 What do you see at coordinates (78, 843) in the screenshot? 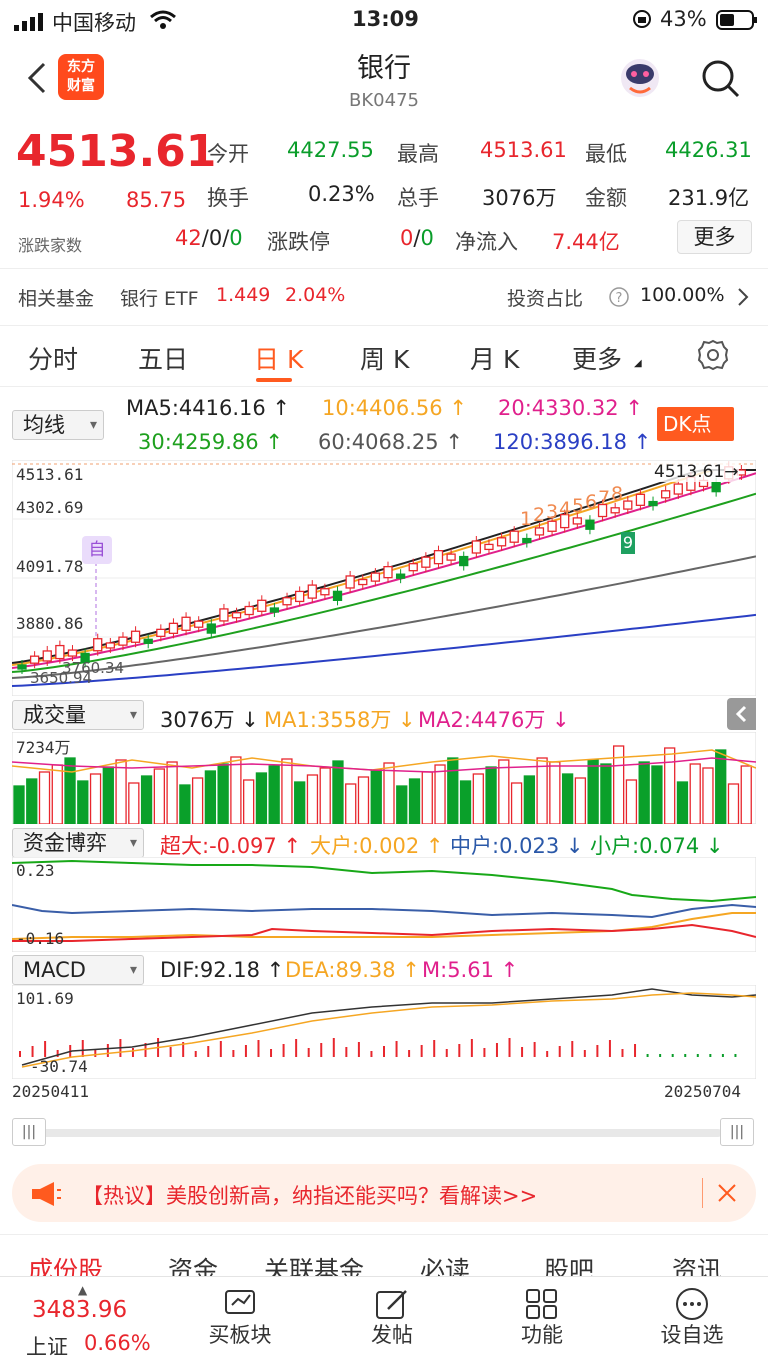
I see `flow-selector: 资金博弈` at bounding box center [78, 843].